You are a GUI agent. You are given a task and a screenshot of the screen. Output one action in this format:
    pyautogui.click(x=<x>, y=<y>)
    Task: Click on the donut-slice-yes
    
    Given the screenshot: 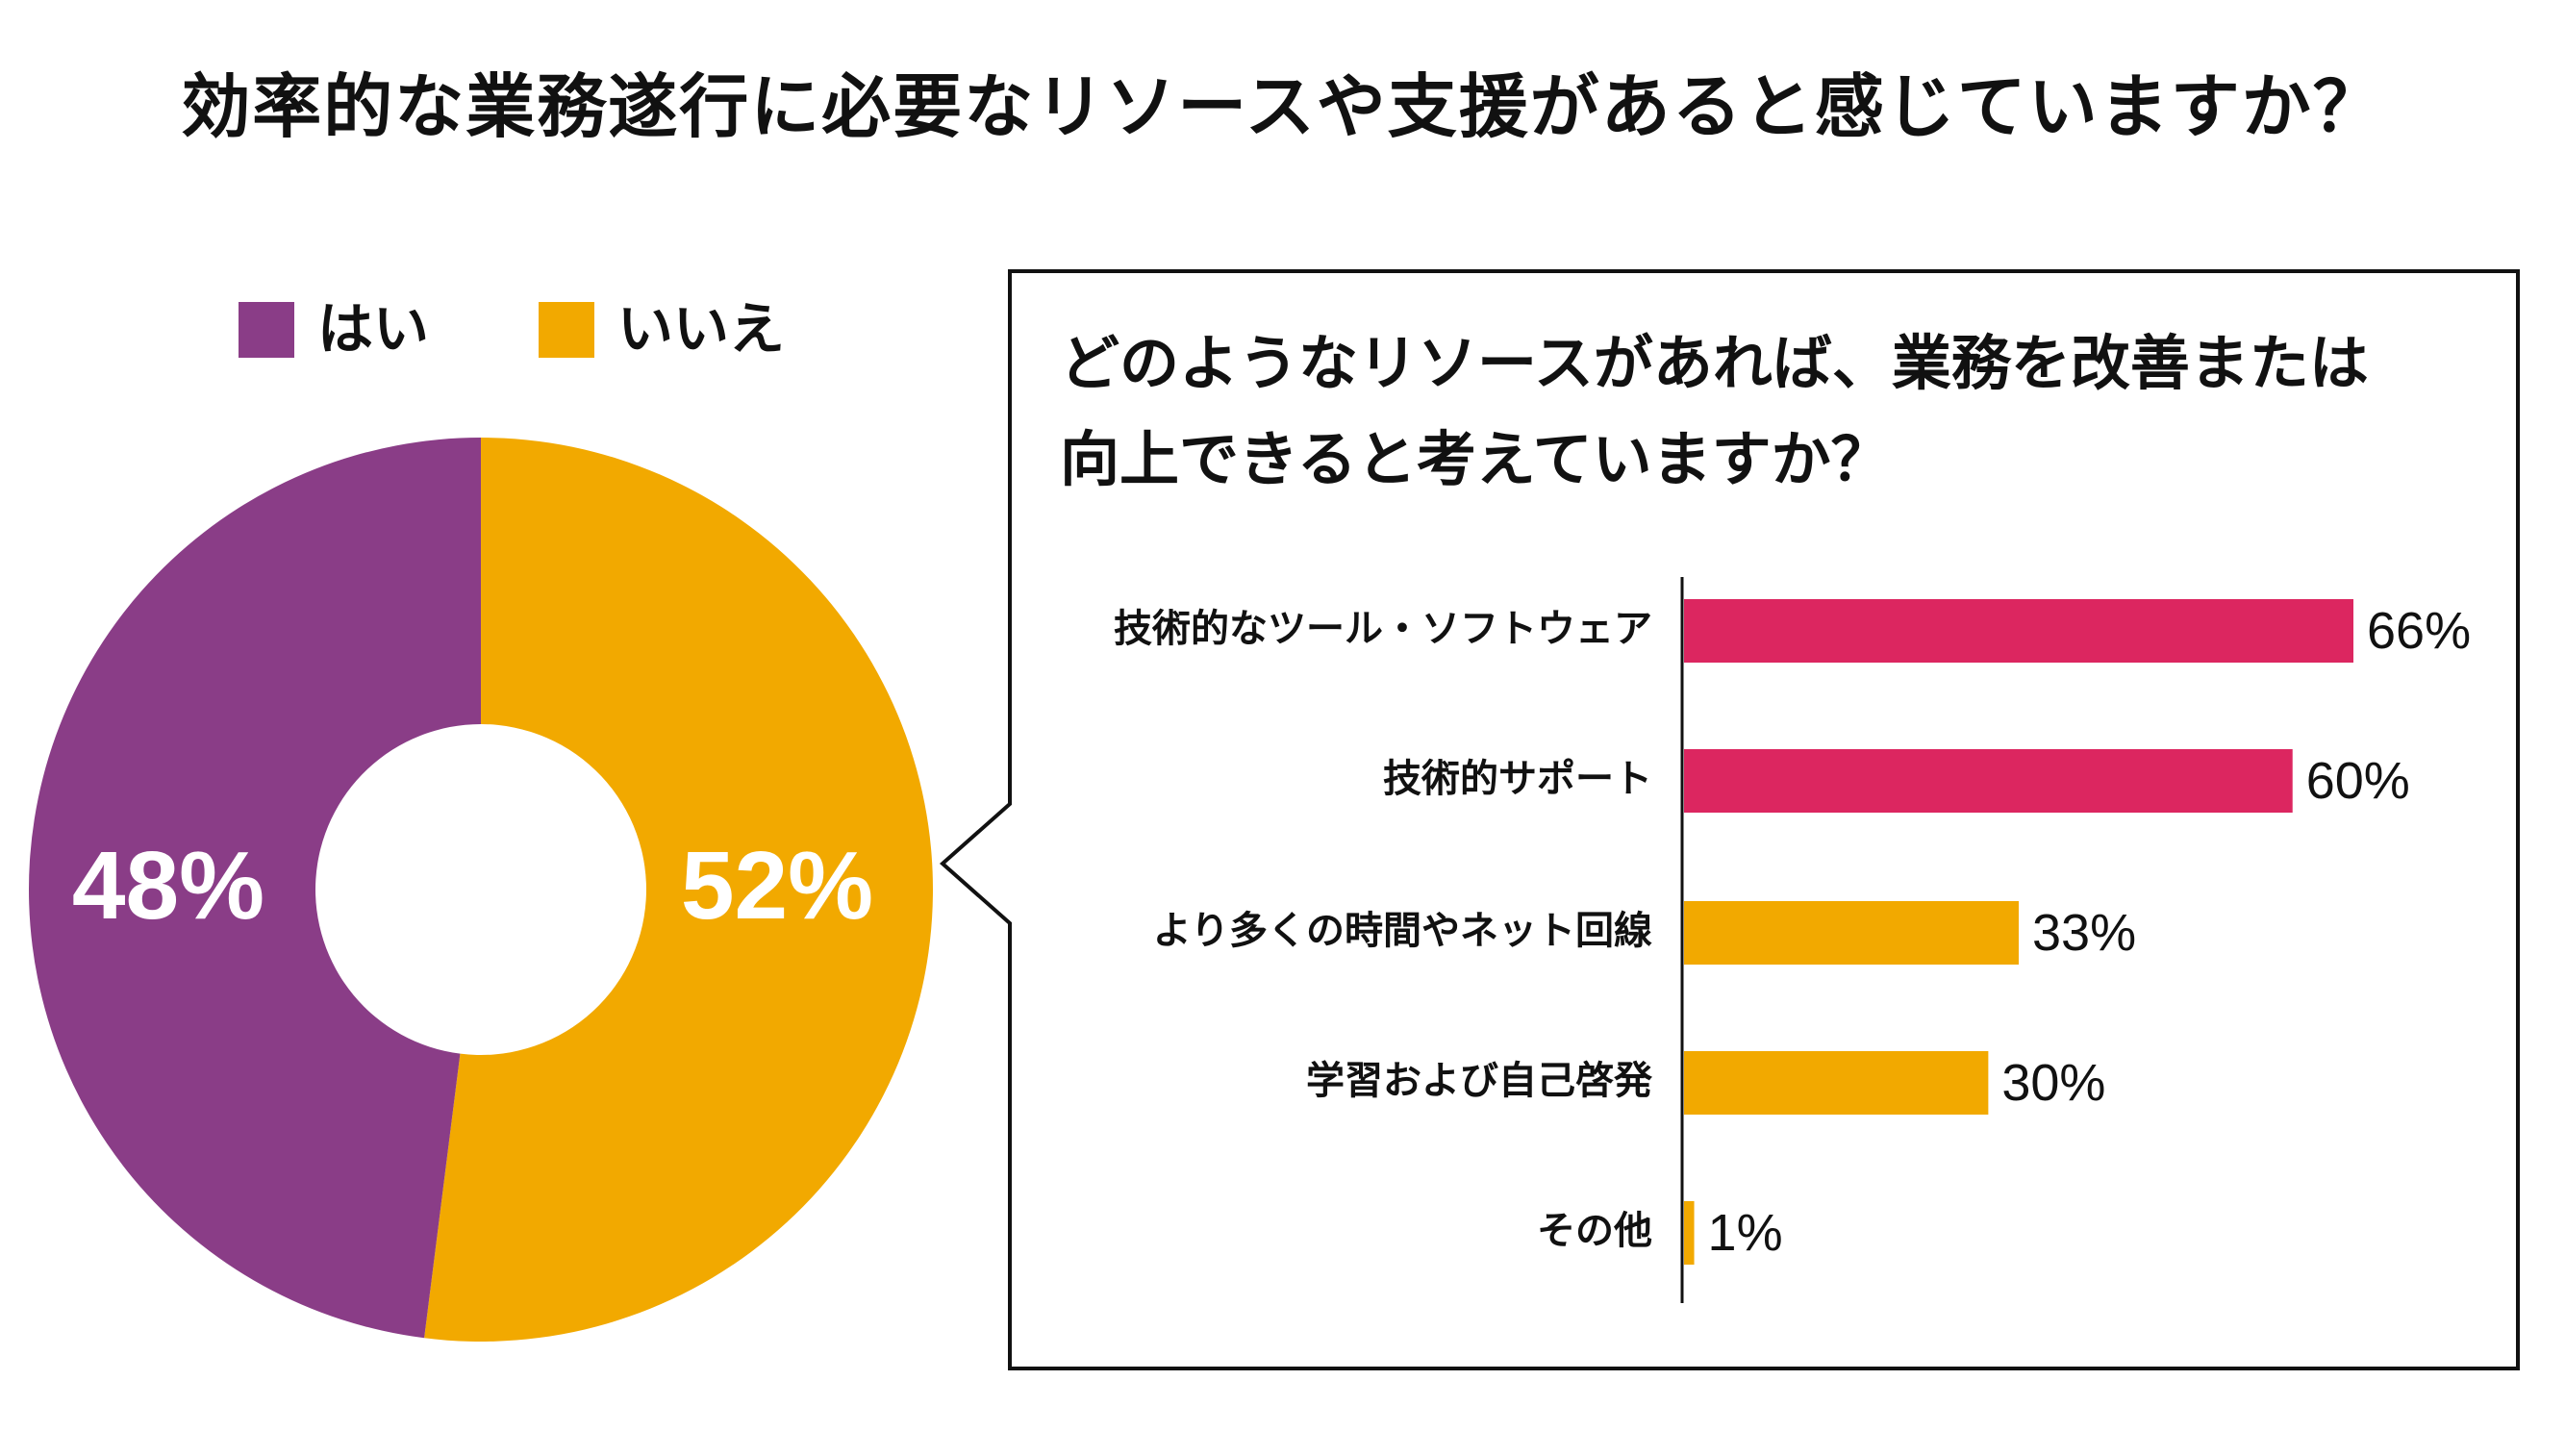 What is the action you would take?
    pyautogui.click(x=255, y=889)
    